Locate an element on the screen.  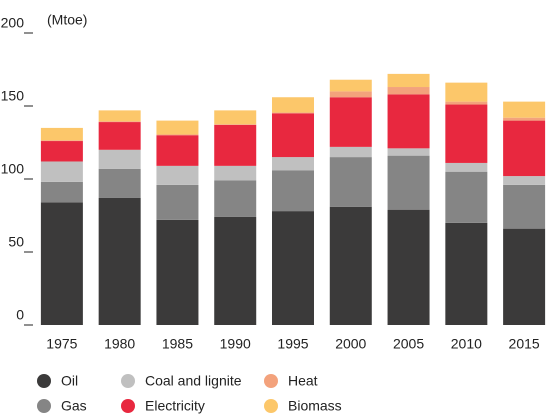
x-tick-label: 2010 is located at coordinates (466, 344).